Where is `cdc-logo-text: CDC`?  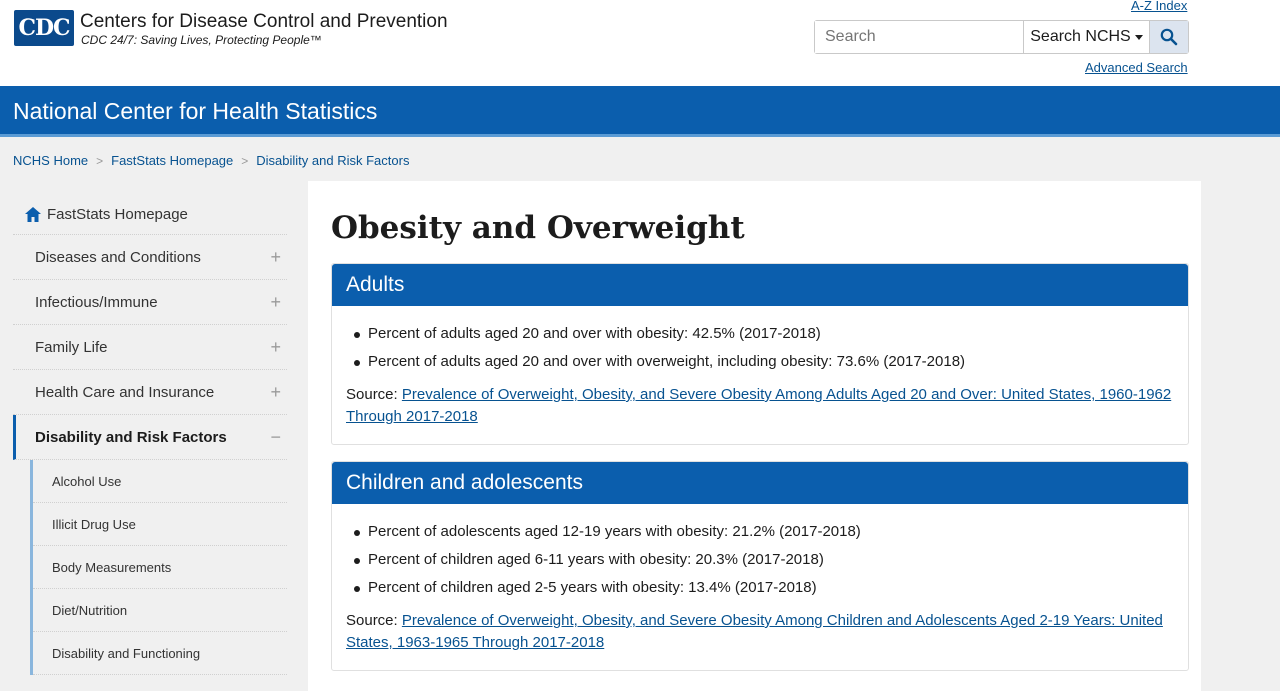 cdc-logo-text: CDC is located at coordinates (44, 28).